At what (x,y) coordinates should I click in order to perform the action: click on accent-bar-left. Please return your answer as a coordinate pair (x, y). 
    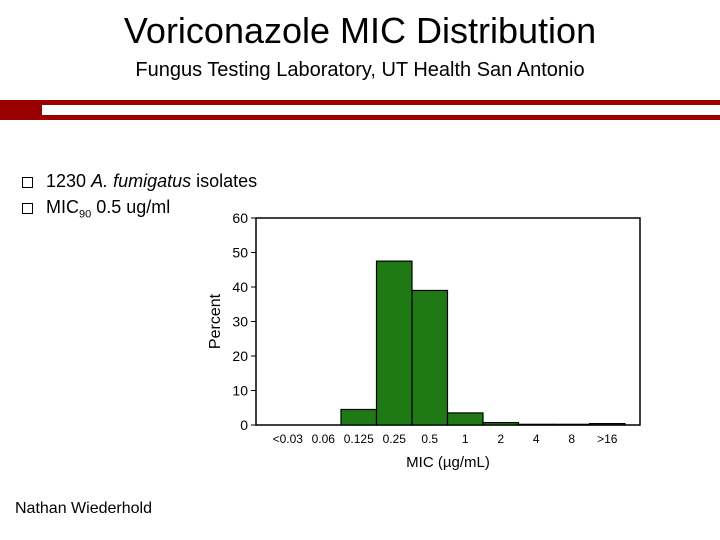
    Looking at the image, I should click on (21, 110).